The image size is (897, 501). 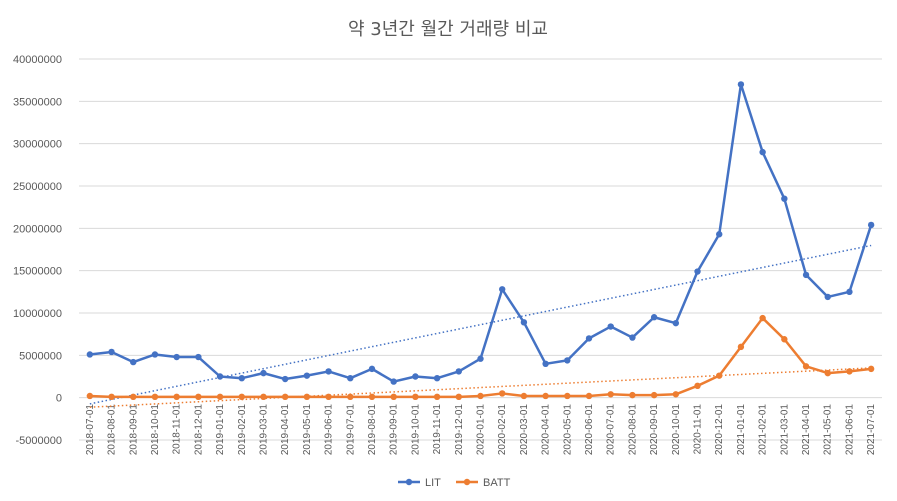 I want to click on x-tick-label: 2018-07-01, so click(x=90, y=430).